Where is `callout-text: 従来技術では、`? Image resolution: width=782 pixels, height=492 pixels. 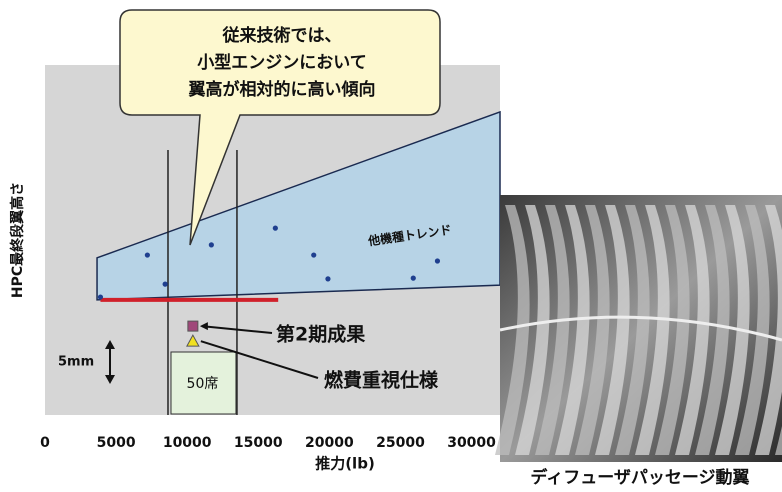 callout-text: 従来技術では、 is located at coordinates (282, 35).